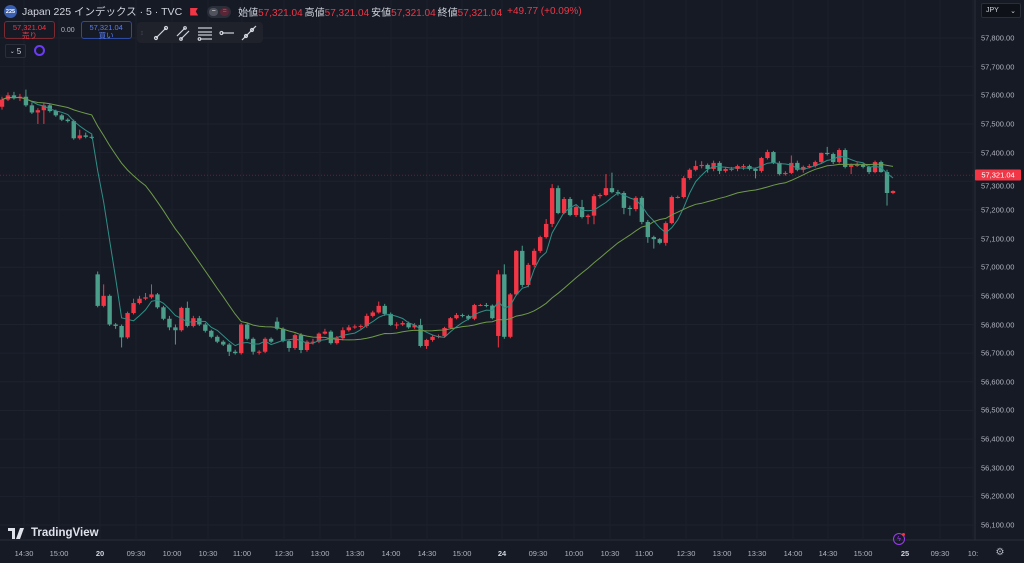  I want to click on parallel-channel-icon, so click(183, 33).